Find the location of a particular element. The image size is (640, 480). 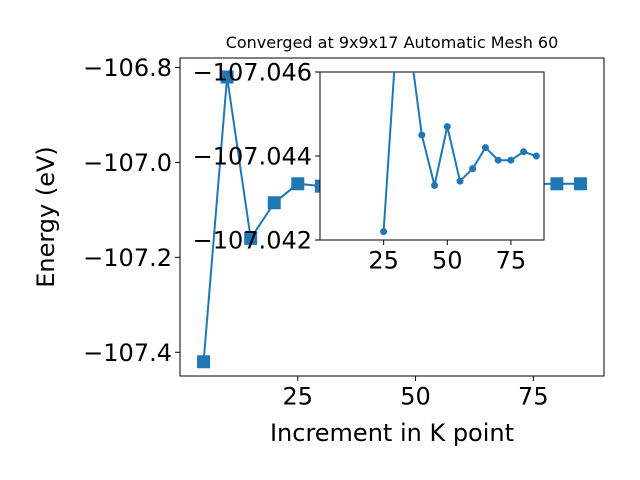

inset-x-tick-label: 25 is located at coordinates (383, 260).